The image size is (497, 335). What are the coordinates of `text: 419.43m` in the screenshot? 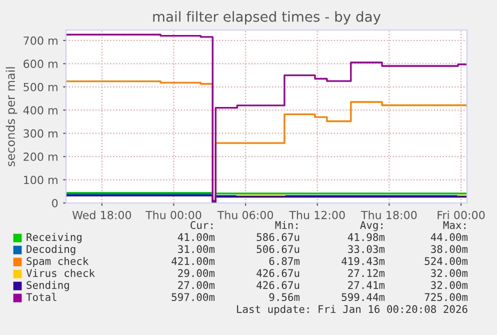 It's located at (363, 261).